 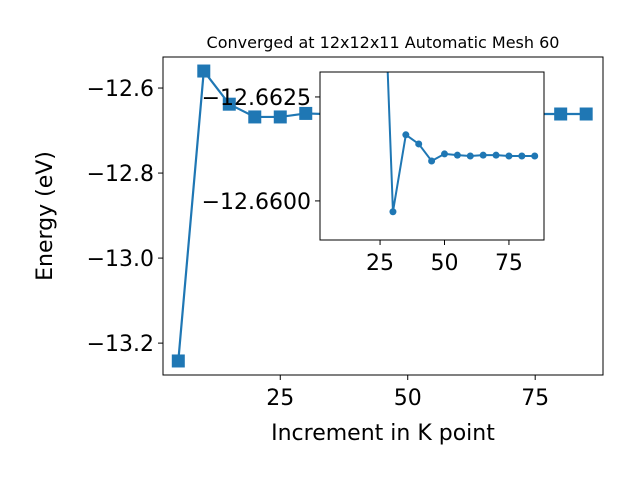 I want to click on axes-frame, so click(x=432, y=156).